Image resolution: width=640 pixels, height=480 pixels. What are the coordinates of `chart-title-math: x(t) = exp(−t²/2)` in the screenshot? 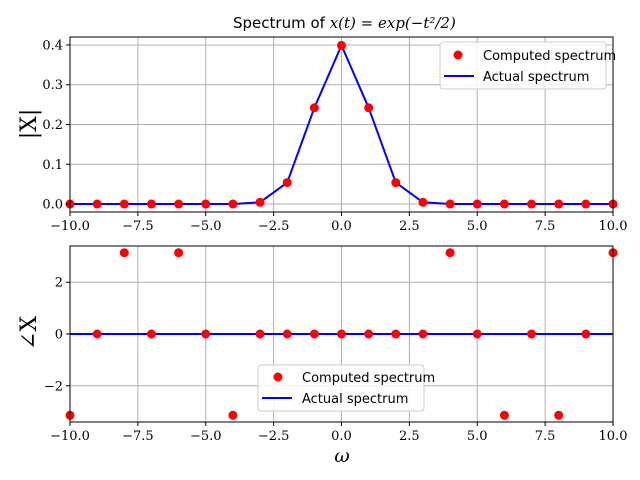 It's located at (393, 23).